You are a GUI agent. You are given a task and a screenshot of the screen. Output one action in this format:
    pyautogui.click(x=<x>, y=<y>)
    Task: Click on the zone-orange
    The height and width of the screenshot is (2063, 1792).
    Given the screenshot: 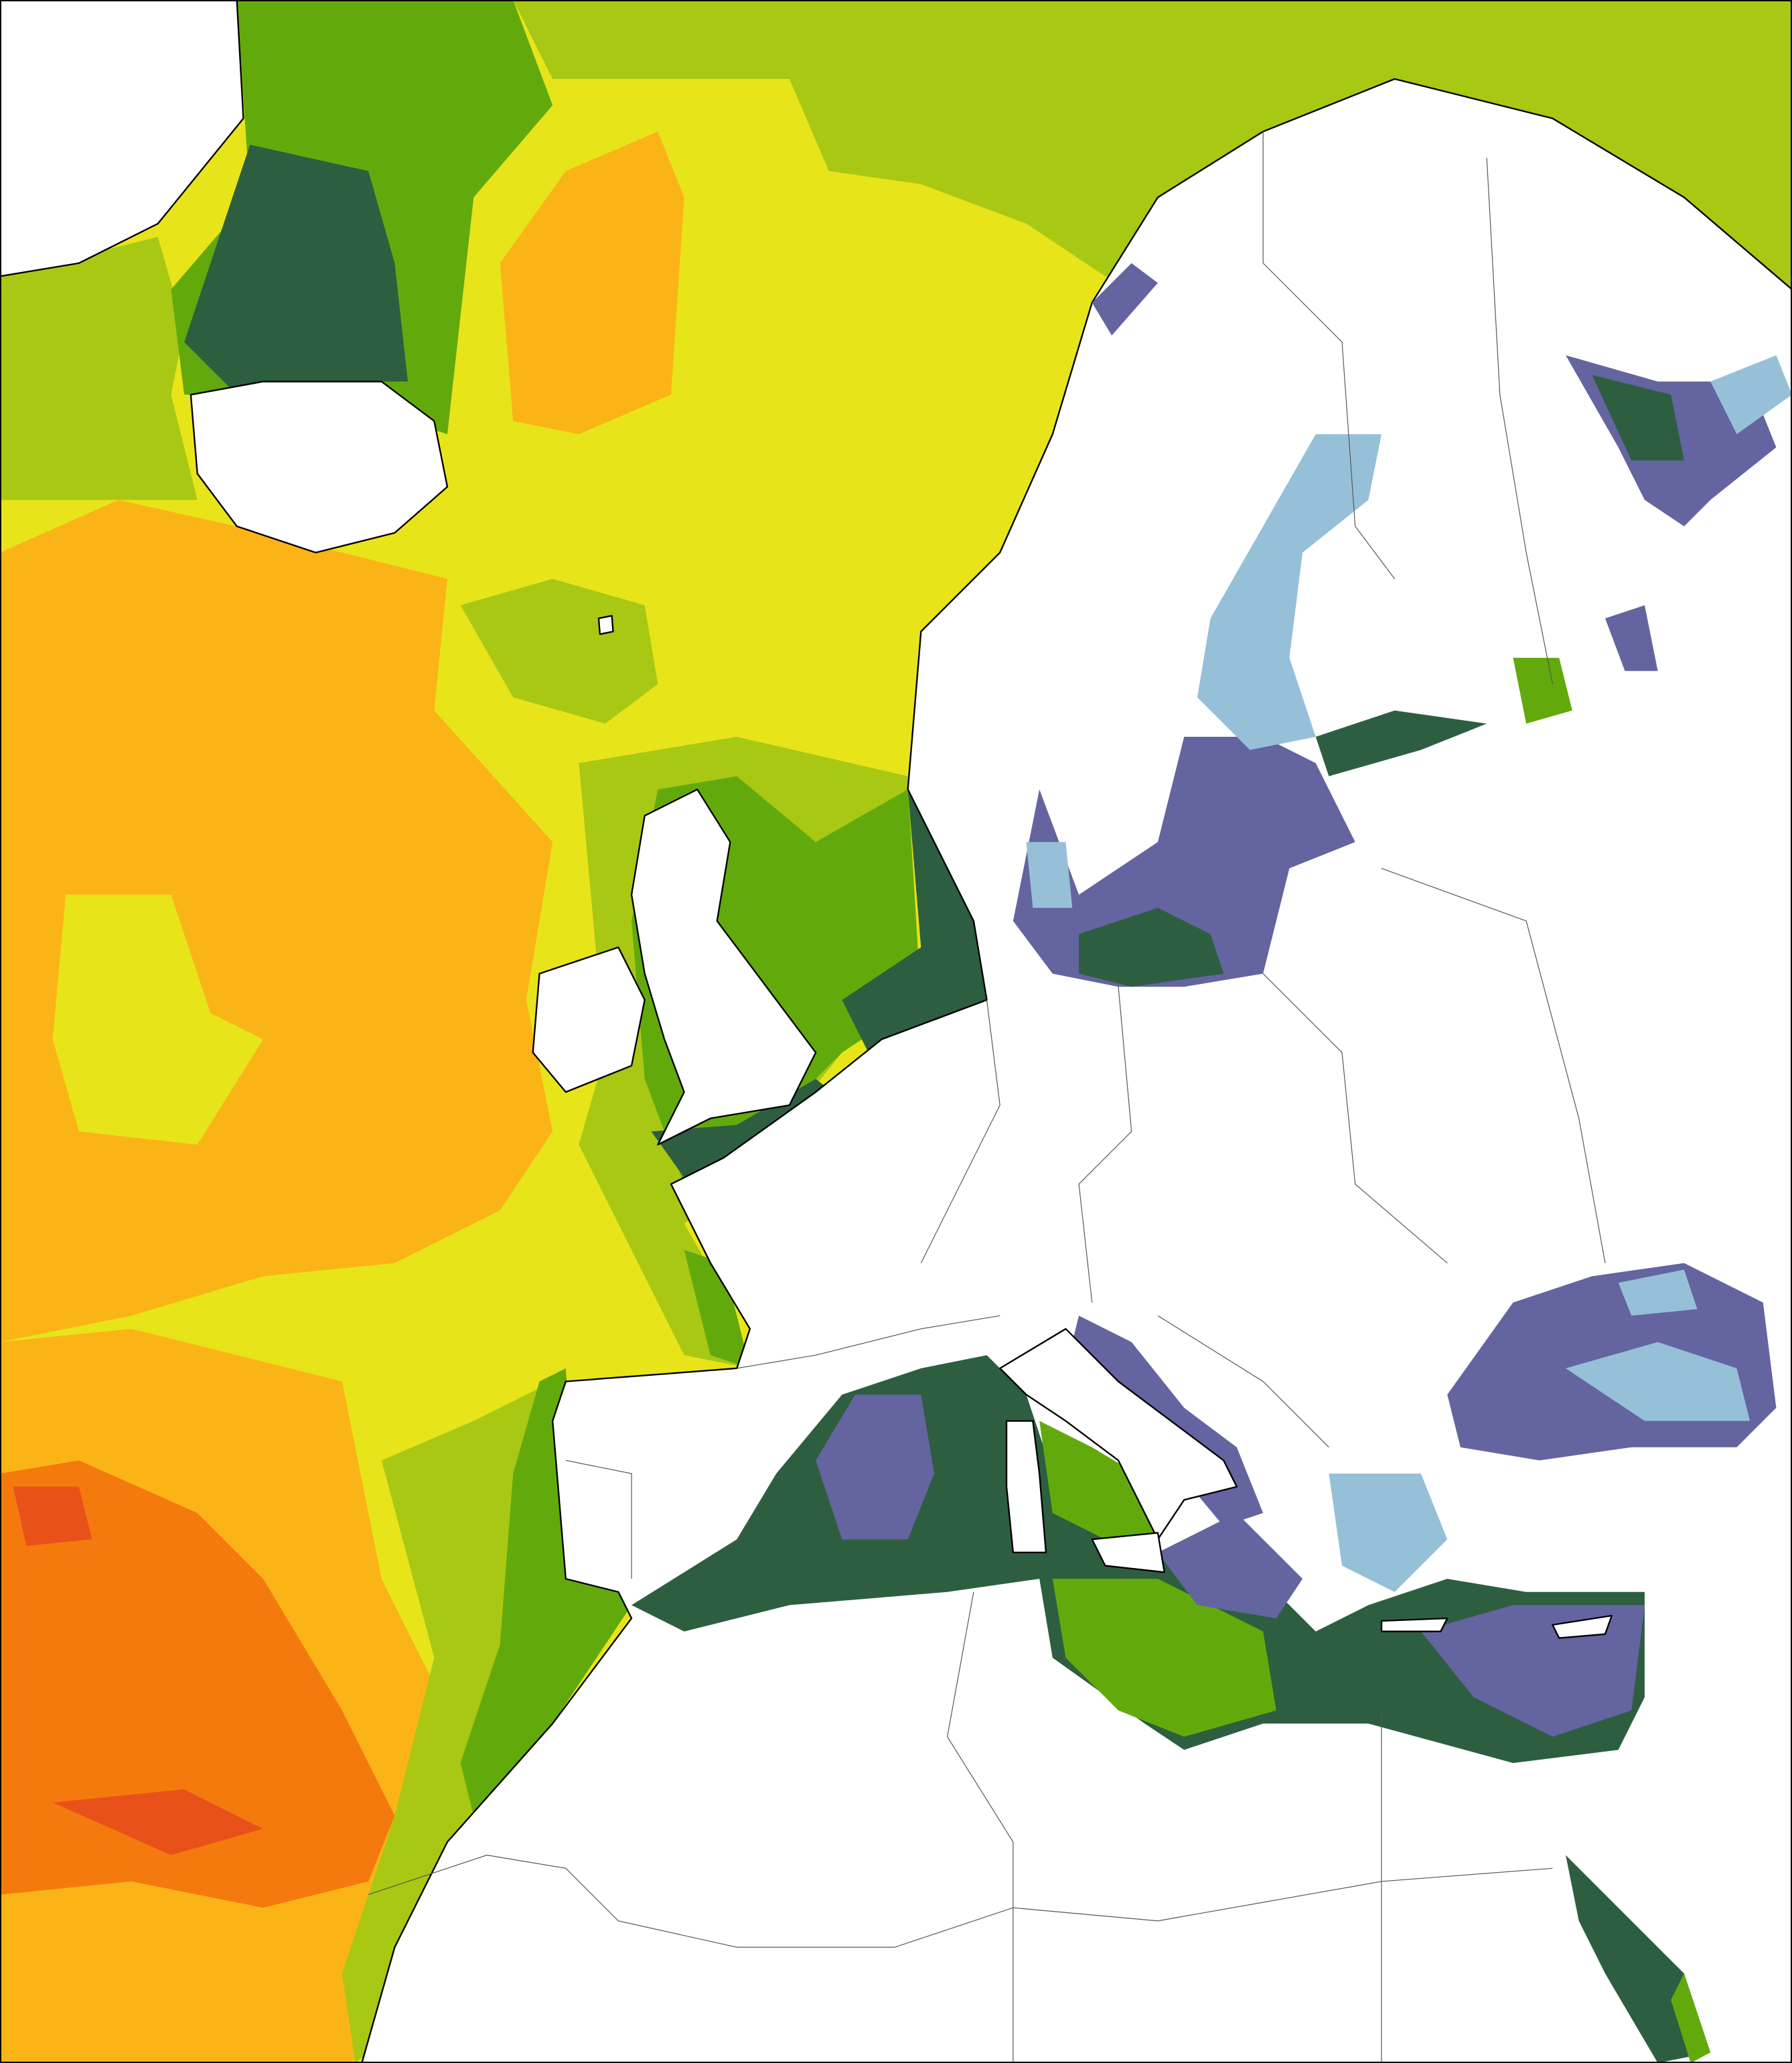 What is the action you would take?
    pyautogui.click(x=592, y=283)
    